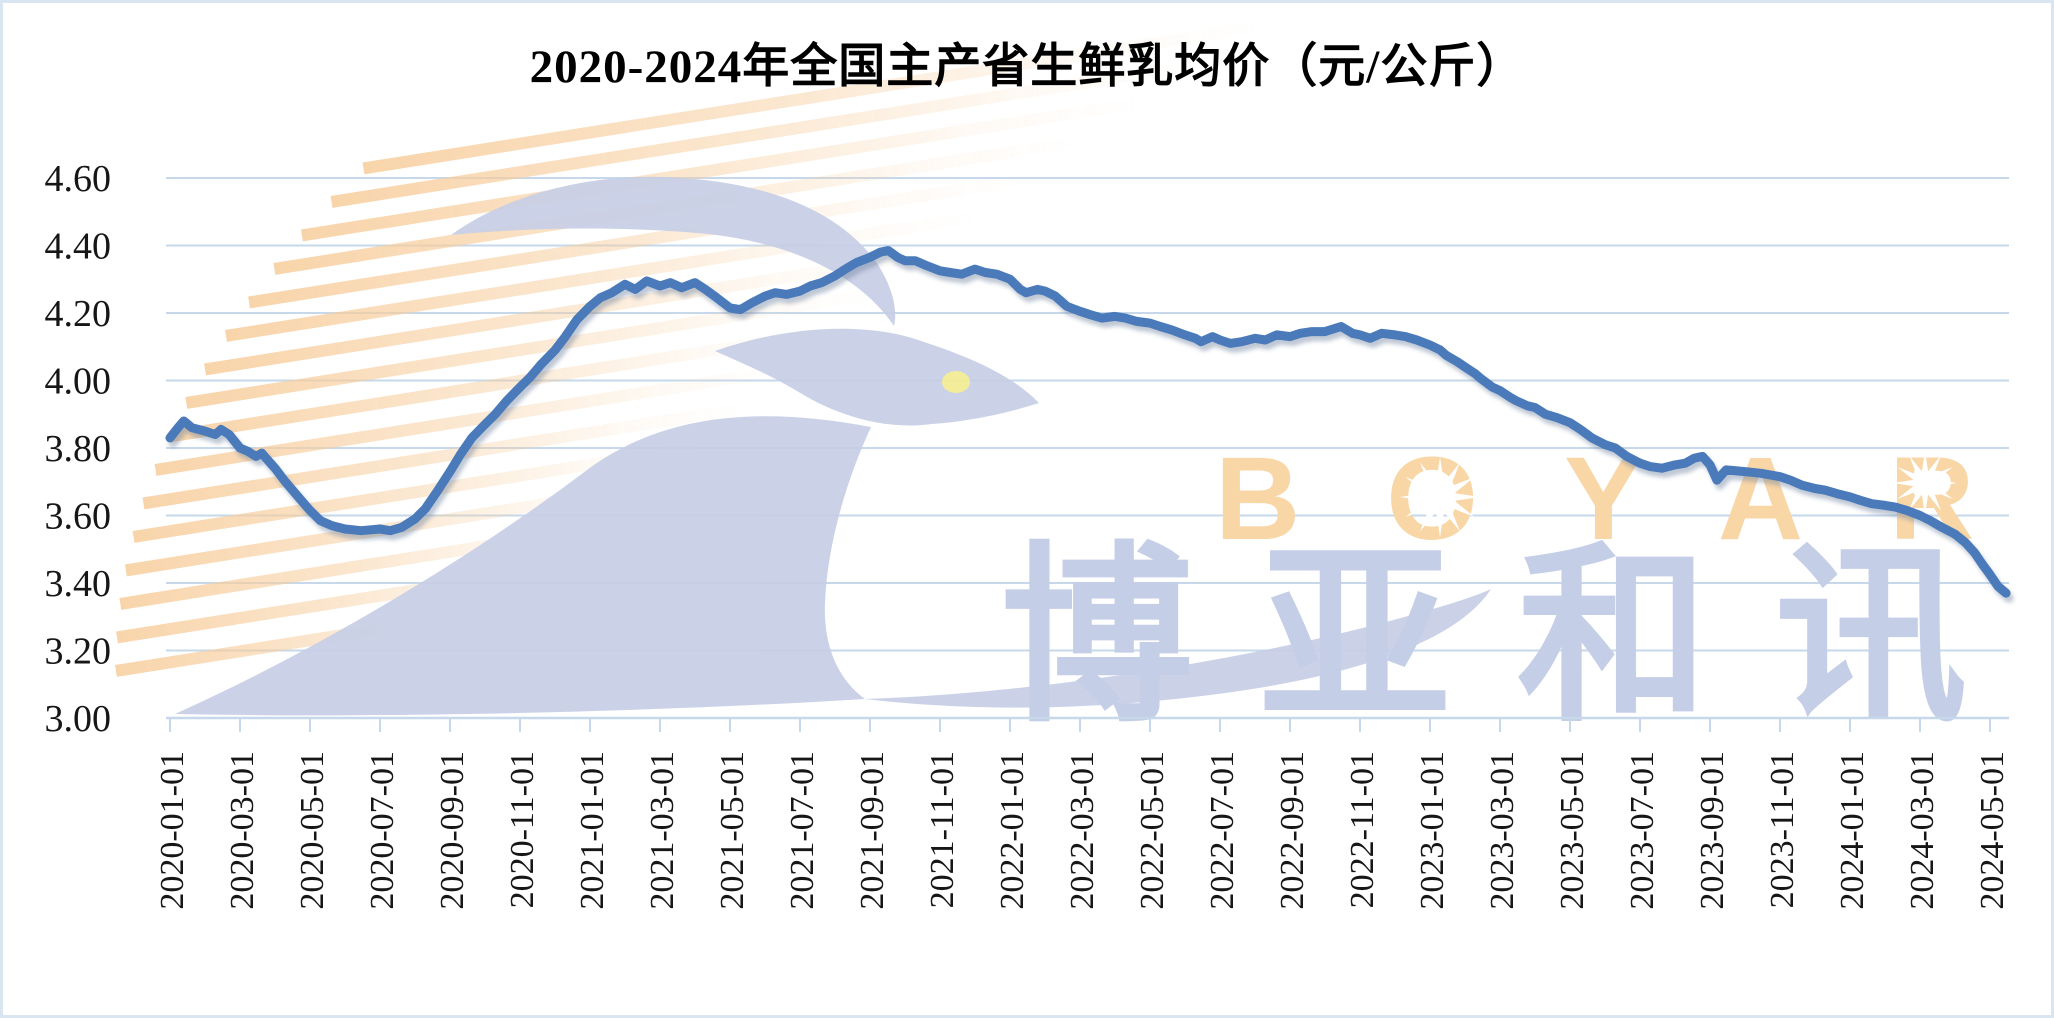 Image resolution: width=2054 pixels, height=1018 pixels. I want to click on x-axis-tick-label: 2020-01-01, so click(172, 830).